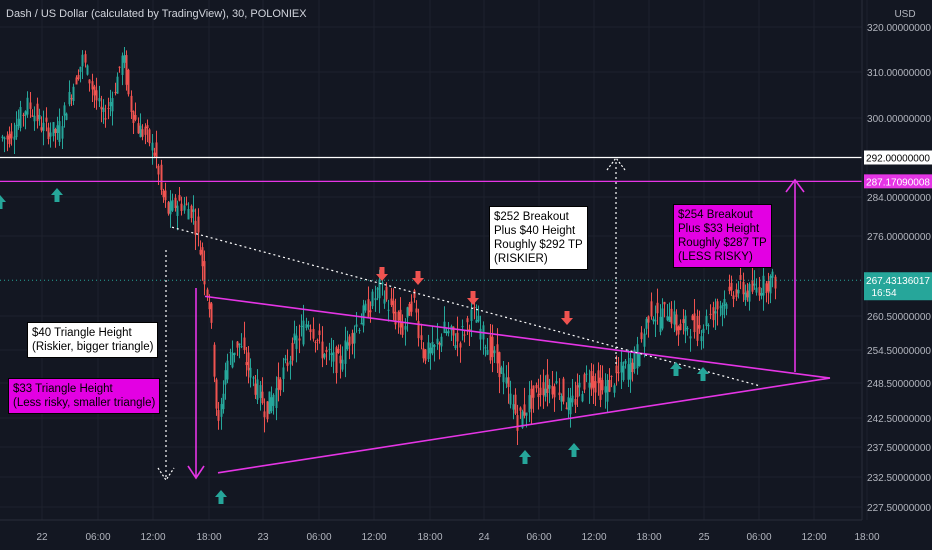 The width and height of the screenshot is (932, 550). What do you see at coordinates (813, 537) in the screenshot?
I see `x-tick-label: 12:00` at bounding box center [813, 537].